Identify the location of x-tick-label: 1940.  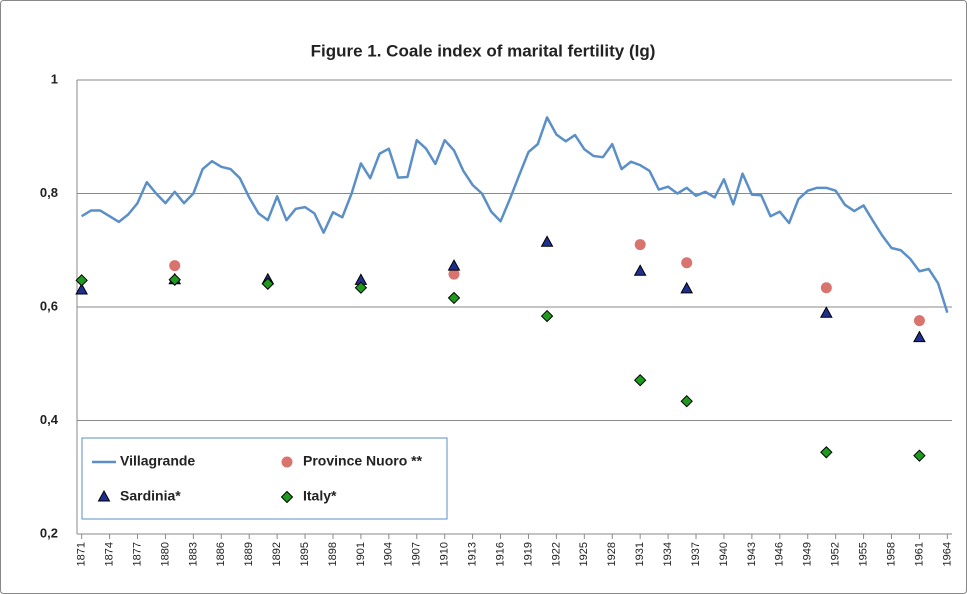
(724, 554).